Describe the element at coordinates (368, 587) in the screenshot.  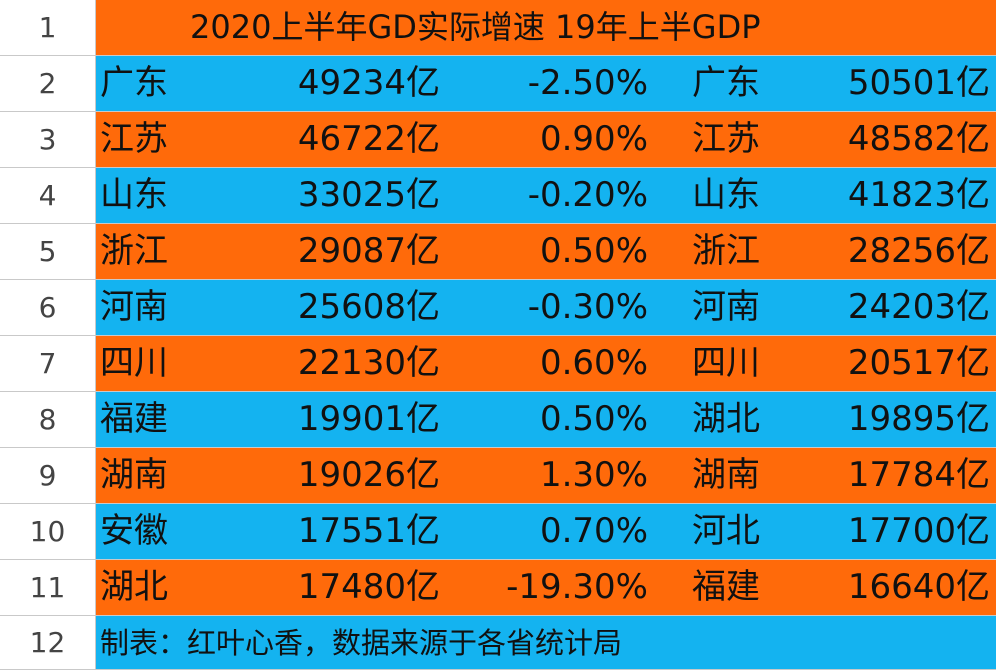
I see `gdp-2020-cell: 17480亿` at that location.